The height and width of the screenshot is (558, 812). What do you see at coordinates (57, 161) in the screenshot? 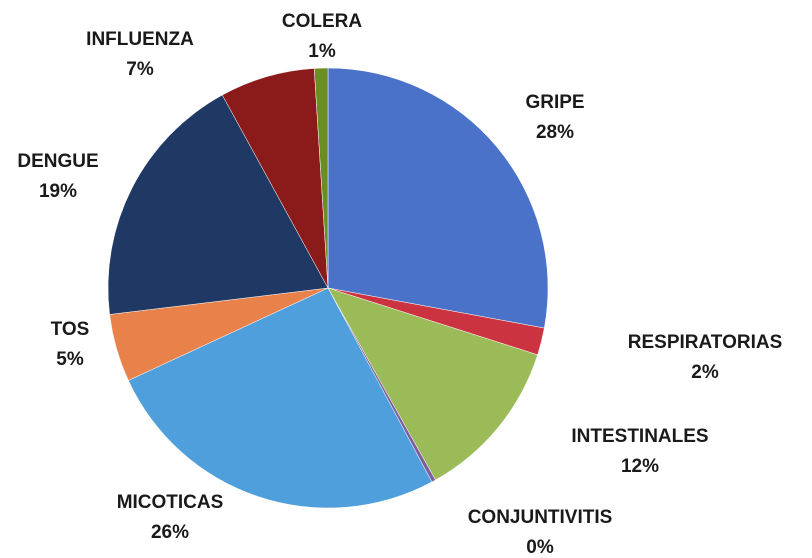
I see `slice-label: DENGUE` at bounding box center [57, 161].